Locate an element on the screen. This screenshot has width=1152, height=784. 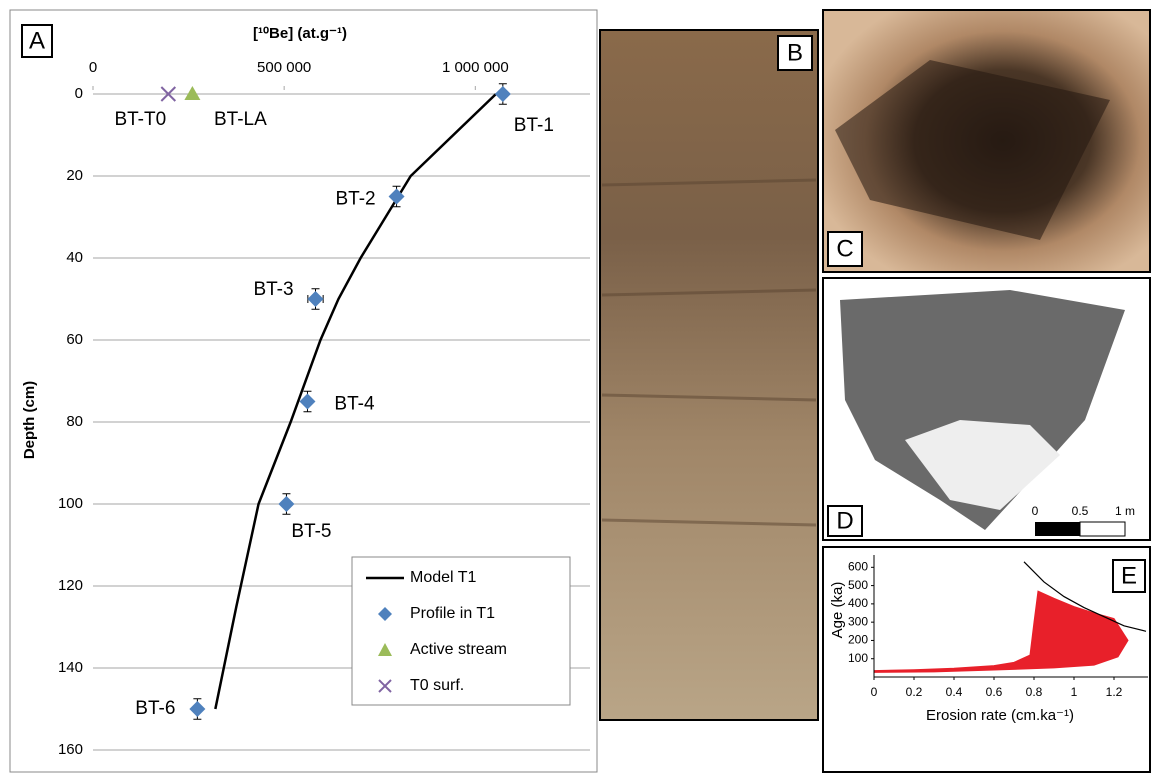
y-tick-label: 120 is located at coordinates (70, 585).